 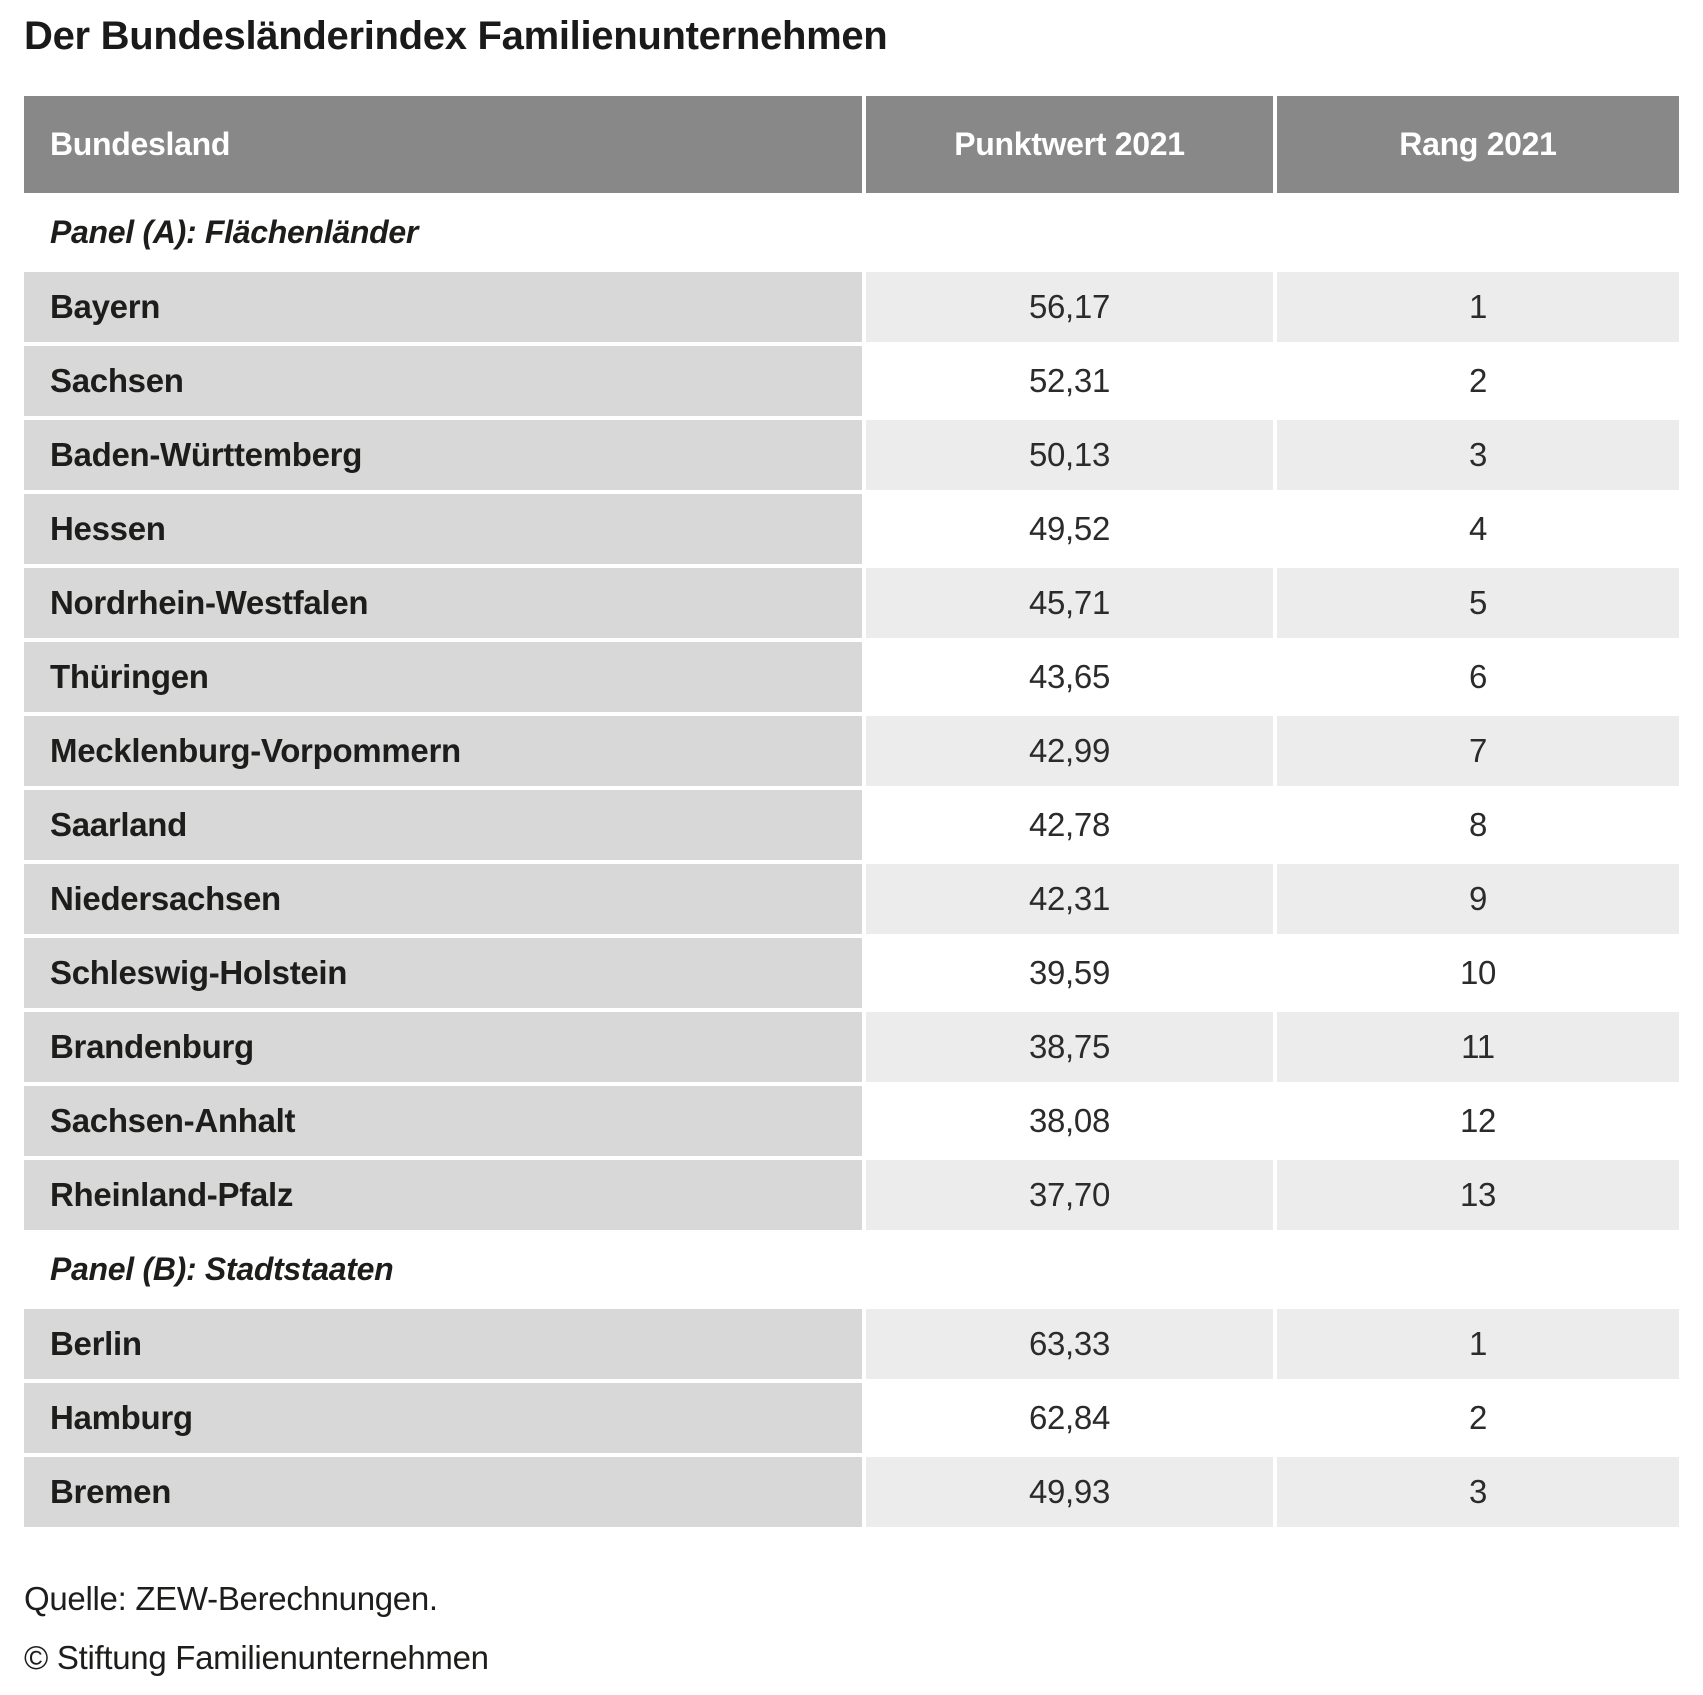 I want to click on table-row: Bremen 49,93 3, so click(x=851, y=1492).